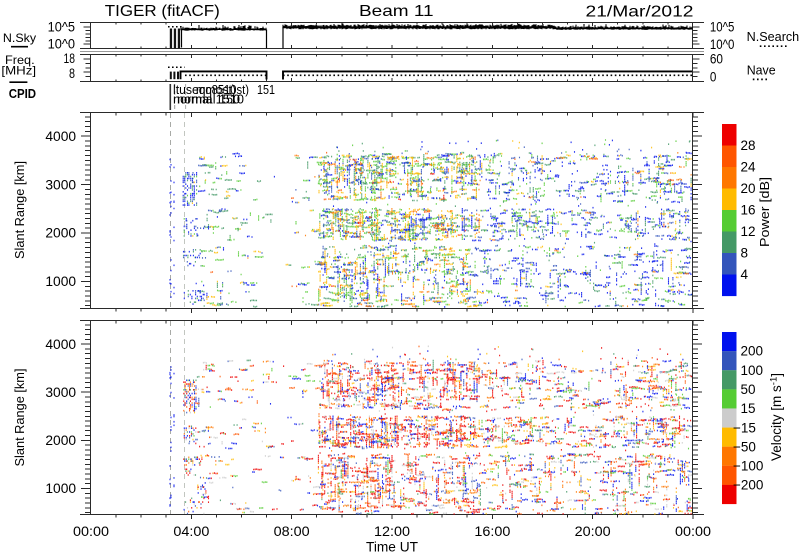 The width and height of the screenshot is (800, 554). Describe the element at coordinates (18, 71) in the screenshot. I see `svg-text: [MHz]` at that location.